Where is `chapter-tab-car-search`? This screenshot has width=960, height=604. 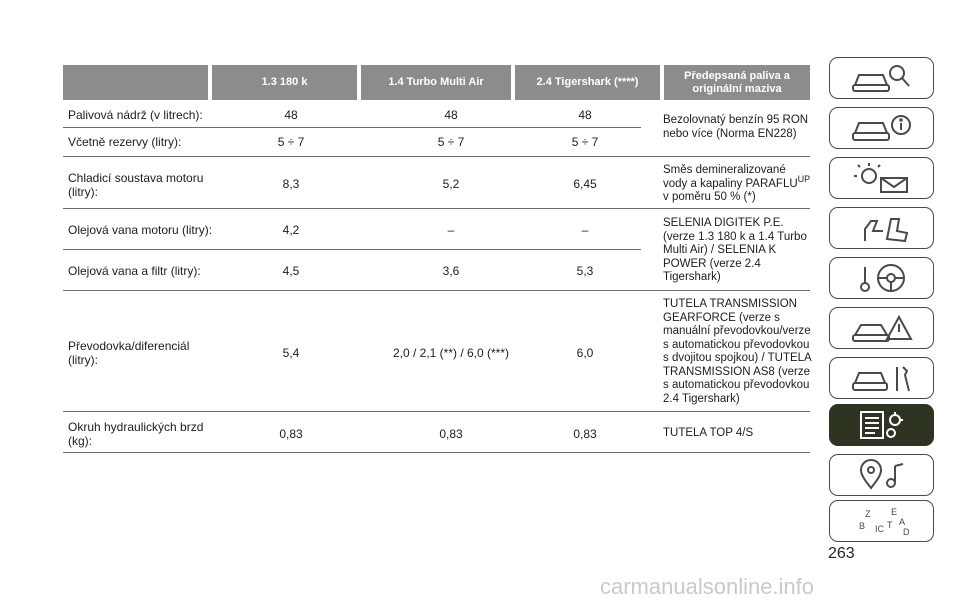
chapter-tab-car-search is located at coordinates (881, 78).